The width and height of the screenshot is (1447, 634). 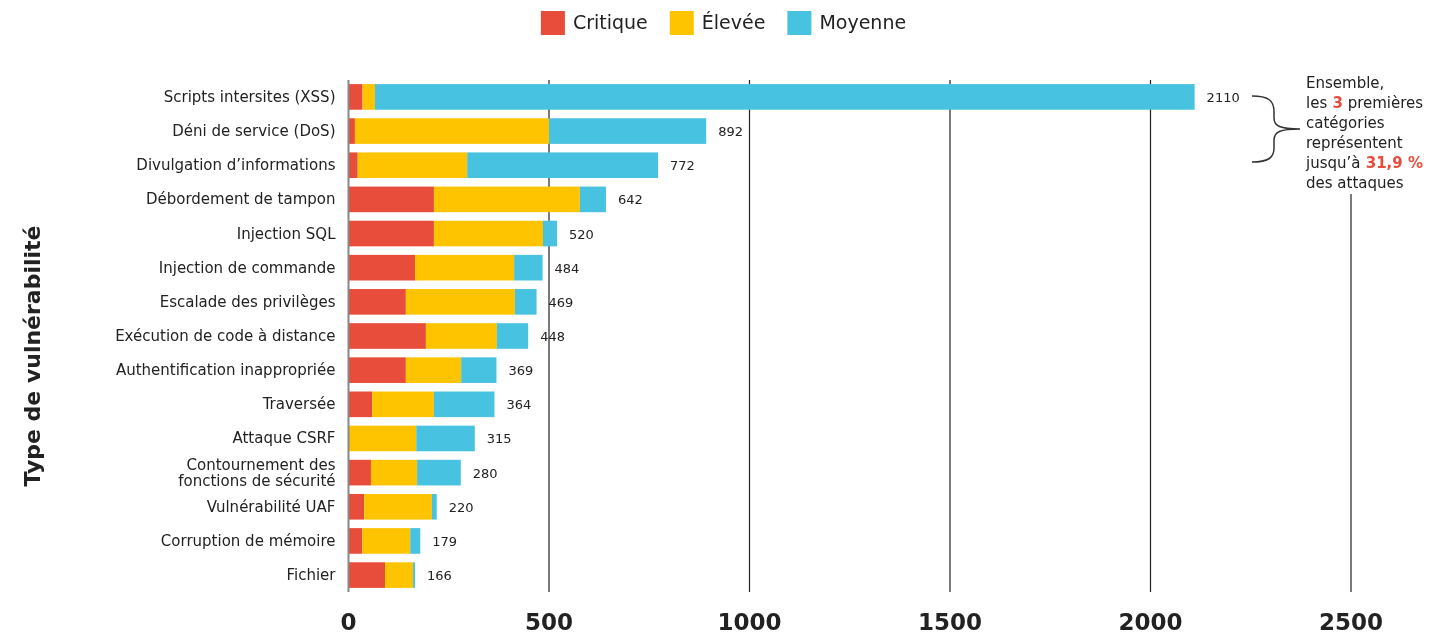 I want to click on total-label: 315, so click(x=499, y=439).